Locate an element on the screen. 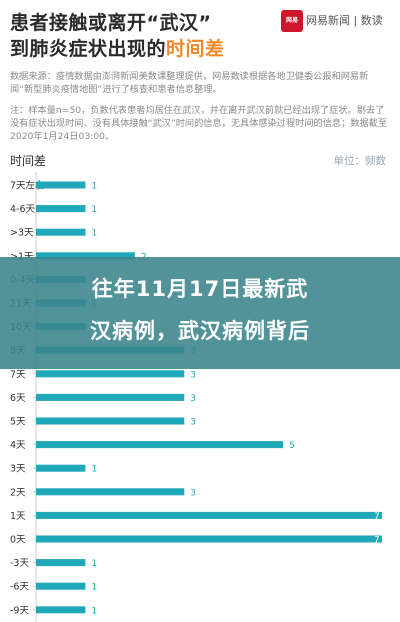 The width and height of the screenshot is (400, 622). netease-logo-icon: 网易 is located at coordinates (292, 21).